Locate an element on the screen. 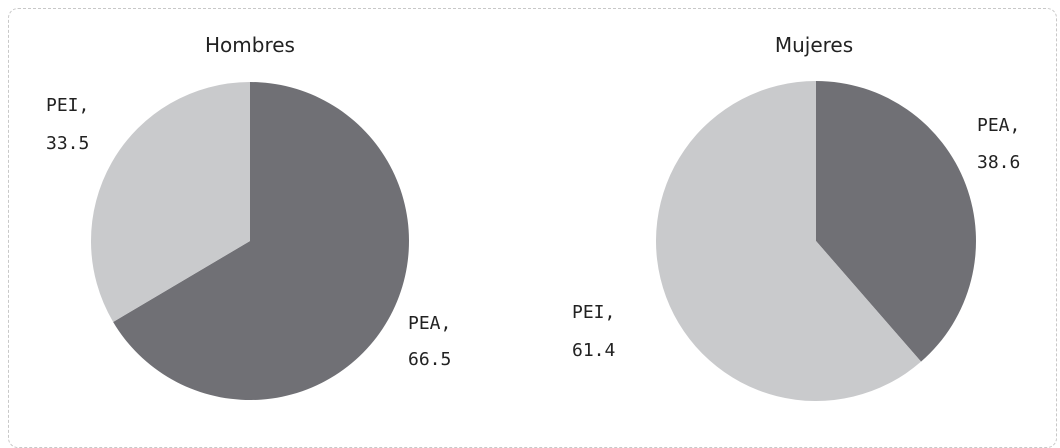  pie-slice-hombres-pei is located at coordinates (170, 202).